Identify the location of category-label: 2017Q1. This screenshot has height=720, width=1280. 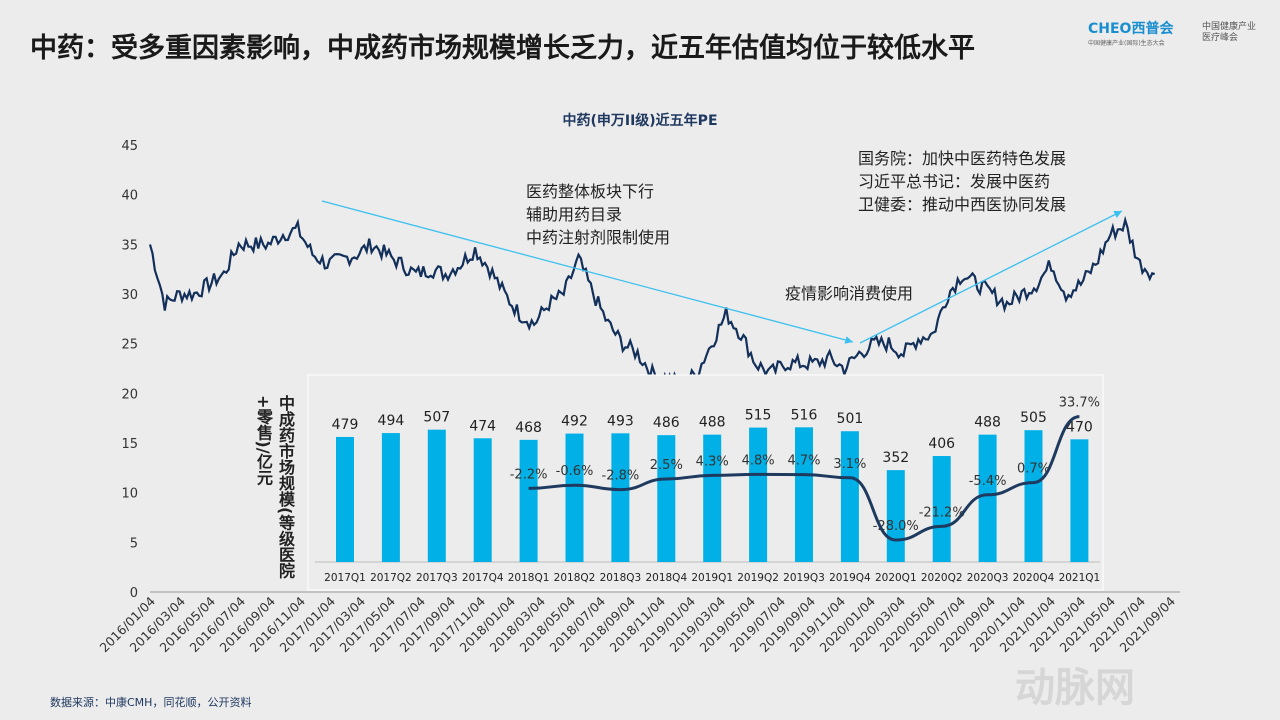
(345, 578).